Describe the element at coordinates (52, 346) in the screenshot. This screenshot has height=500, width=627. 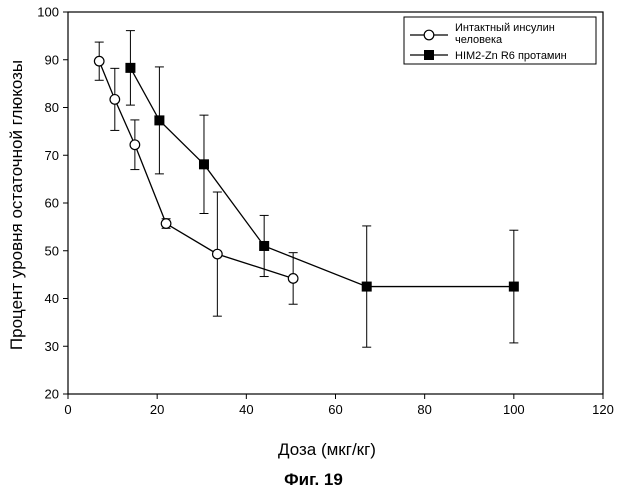
I see `y-tick-label: 30` at that location.